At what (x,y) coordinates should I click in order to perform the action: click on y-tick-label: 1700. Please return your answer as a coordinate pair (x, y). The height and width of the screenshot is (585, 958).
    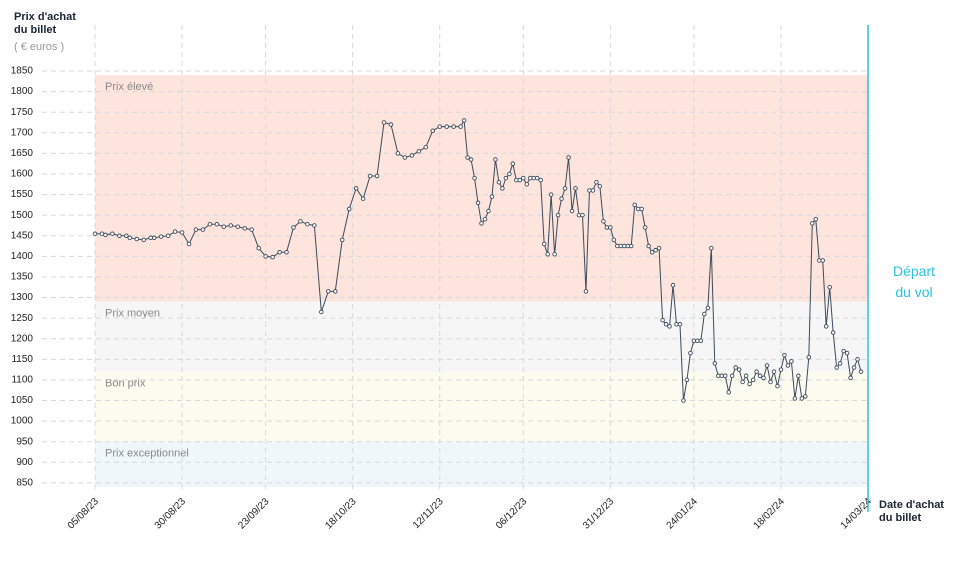
    Looking at the image, I should click on (22, 132).